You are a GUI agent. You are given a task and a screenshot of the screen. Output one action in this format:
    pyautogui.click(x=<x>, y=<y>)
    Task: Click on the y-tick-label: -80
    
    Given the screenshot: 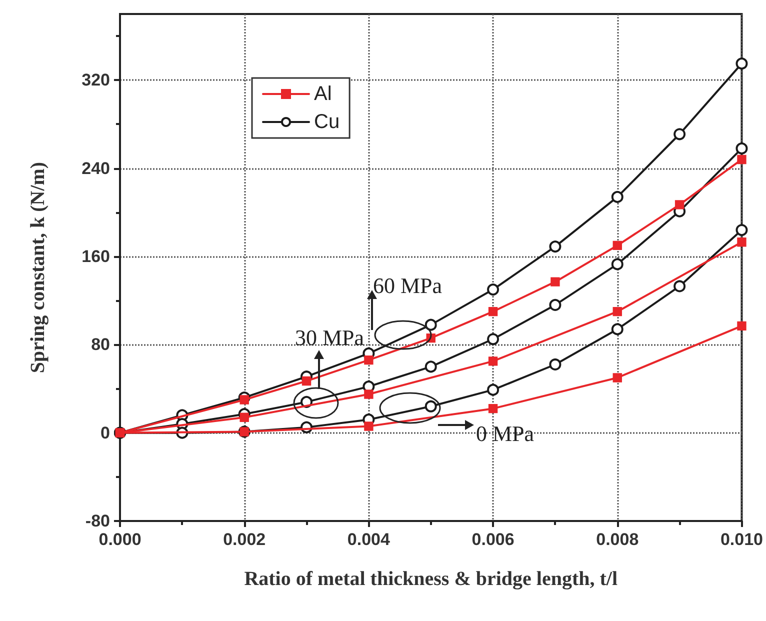 What is the action you would take?
    pyautogui.click(x=97, y=521)
    